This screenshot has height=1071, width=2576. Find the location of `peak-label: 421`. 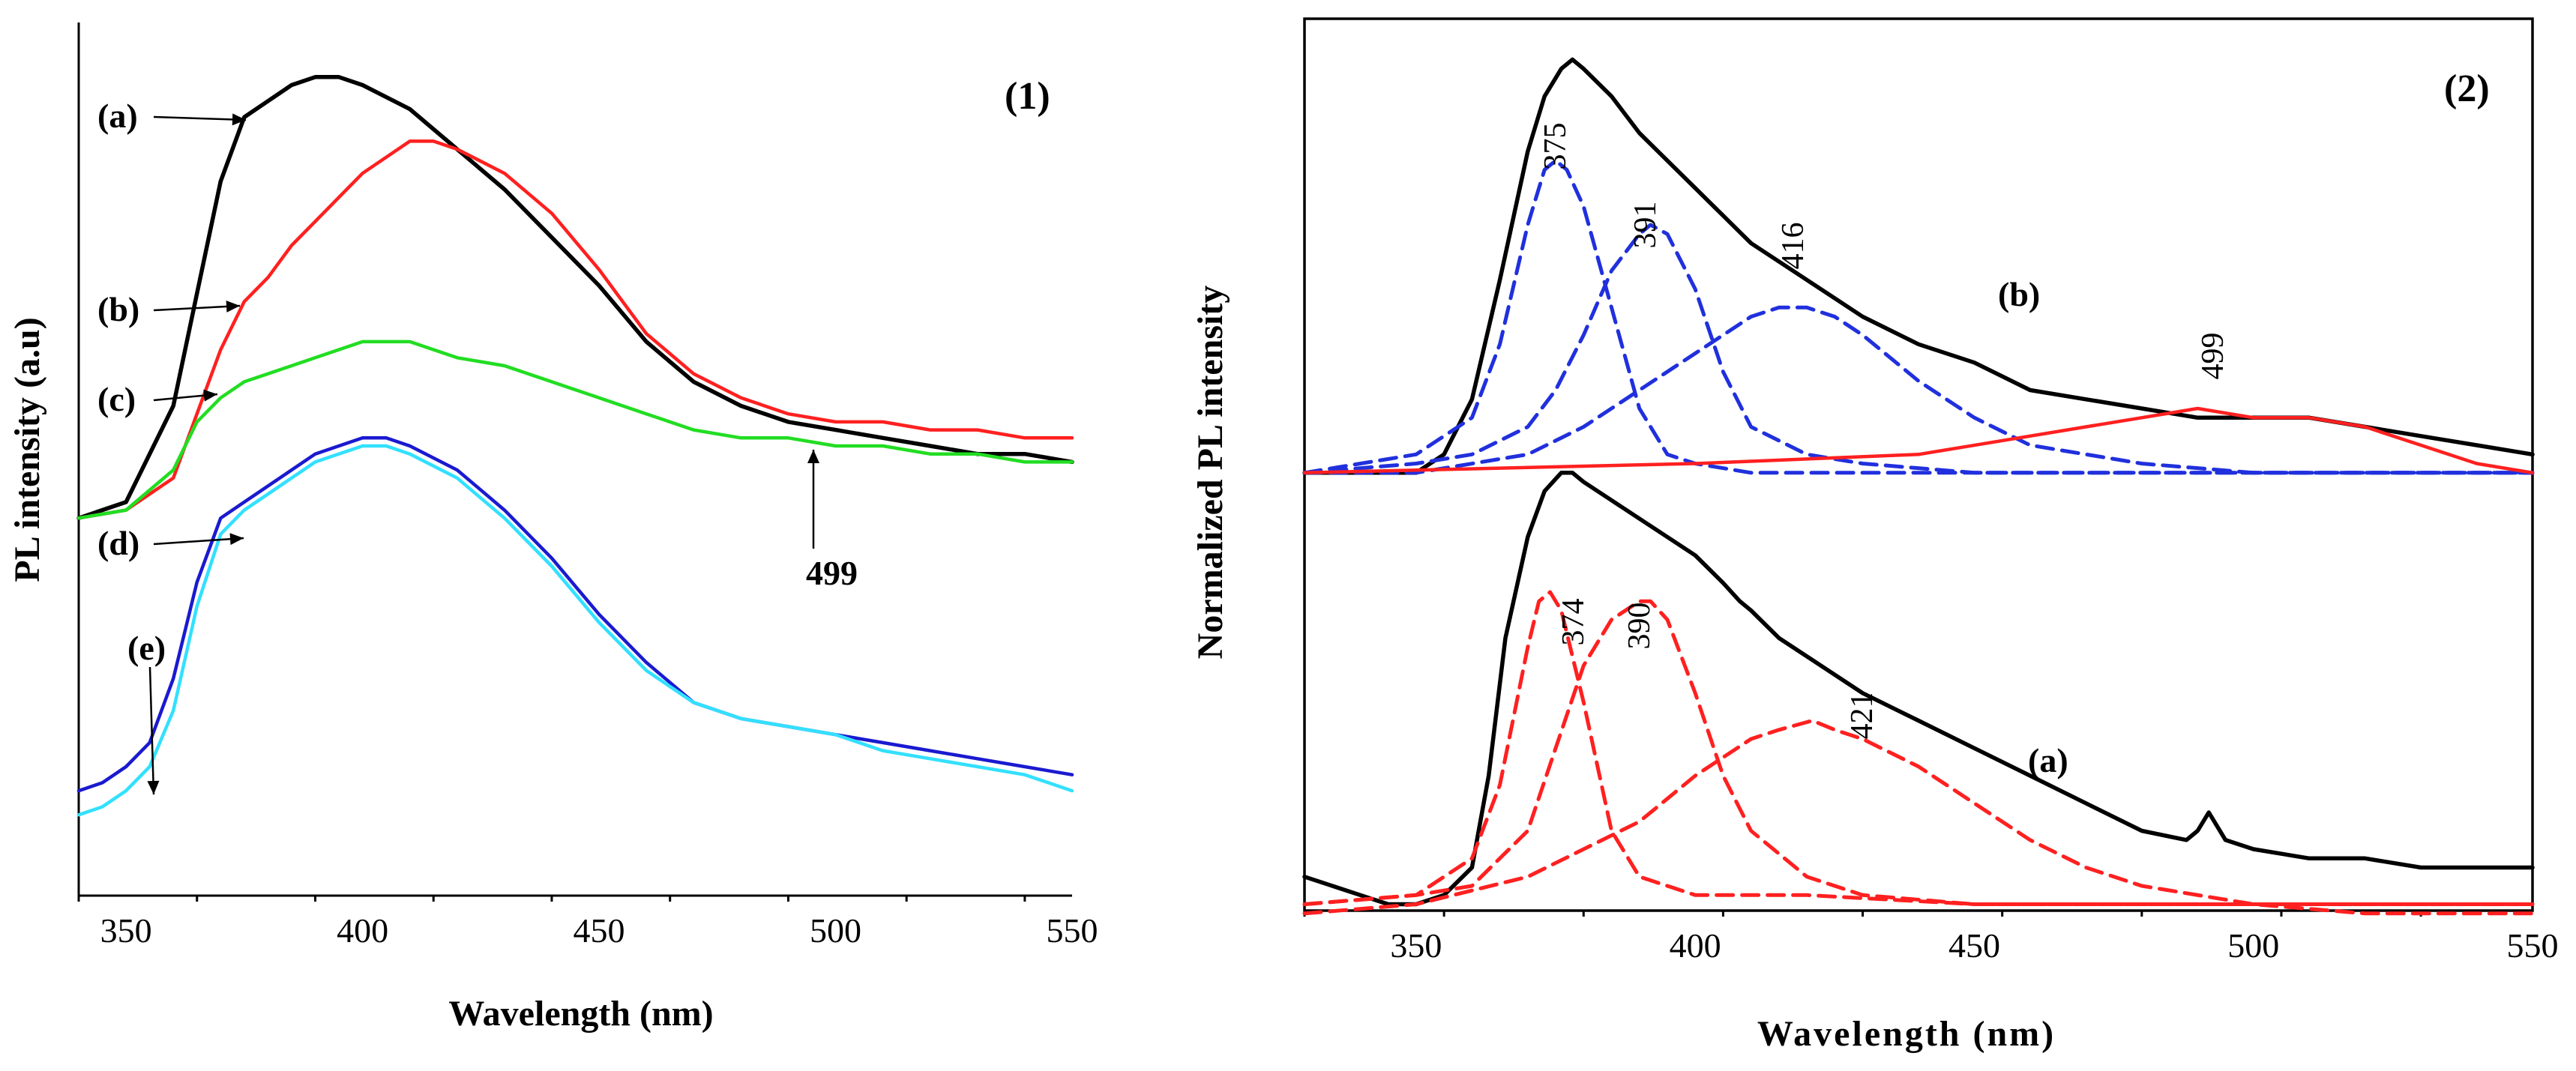

peak-label: 421 is located at coordinates (1862, 716).